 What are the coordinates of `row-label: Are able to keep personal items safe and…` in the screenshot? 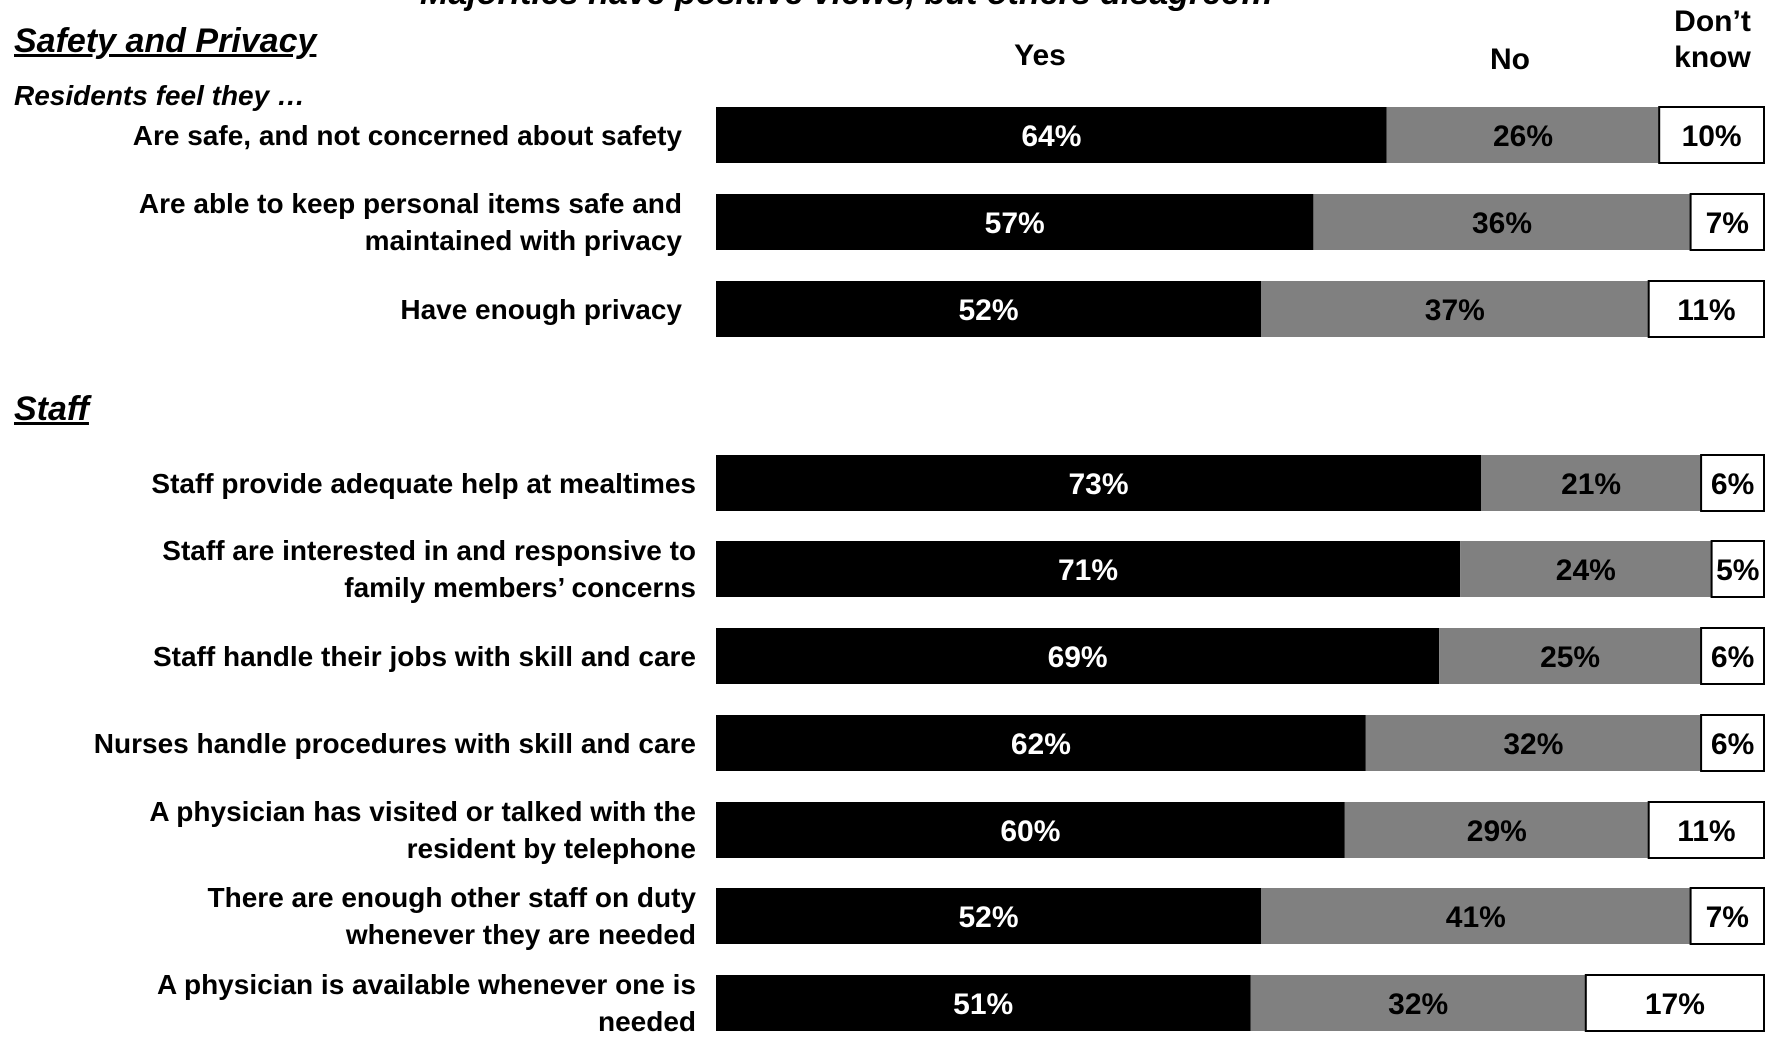 It's located at (341, 222).